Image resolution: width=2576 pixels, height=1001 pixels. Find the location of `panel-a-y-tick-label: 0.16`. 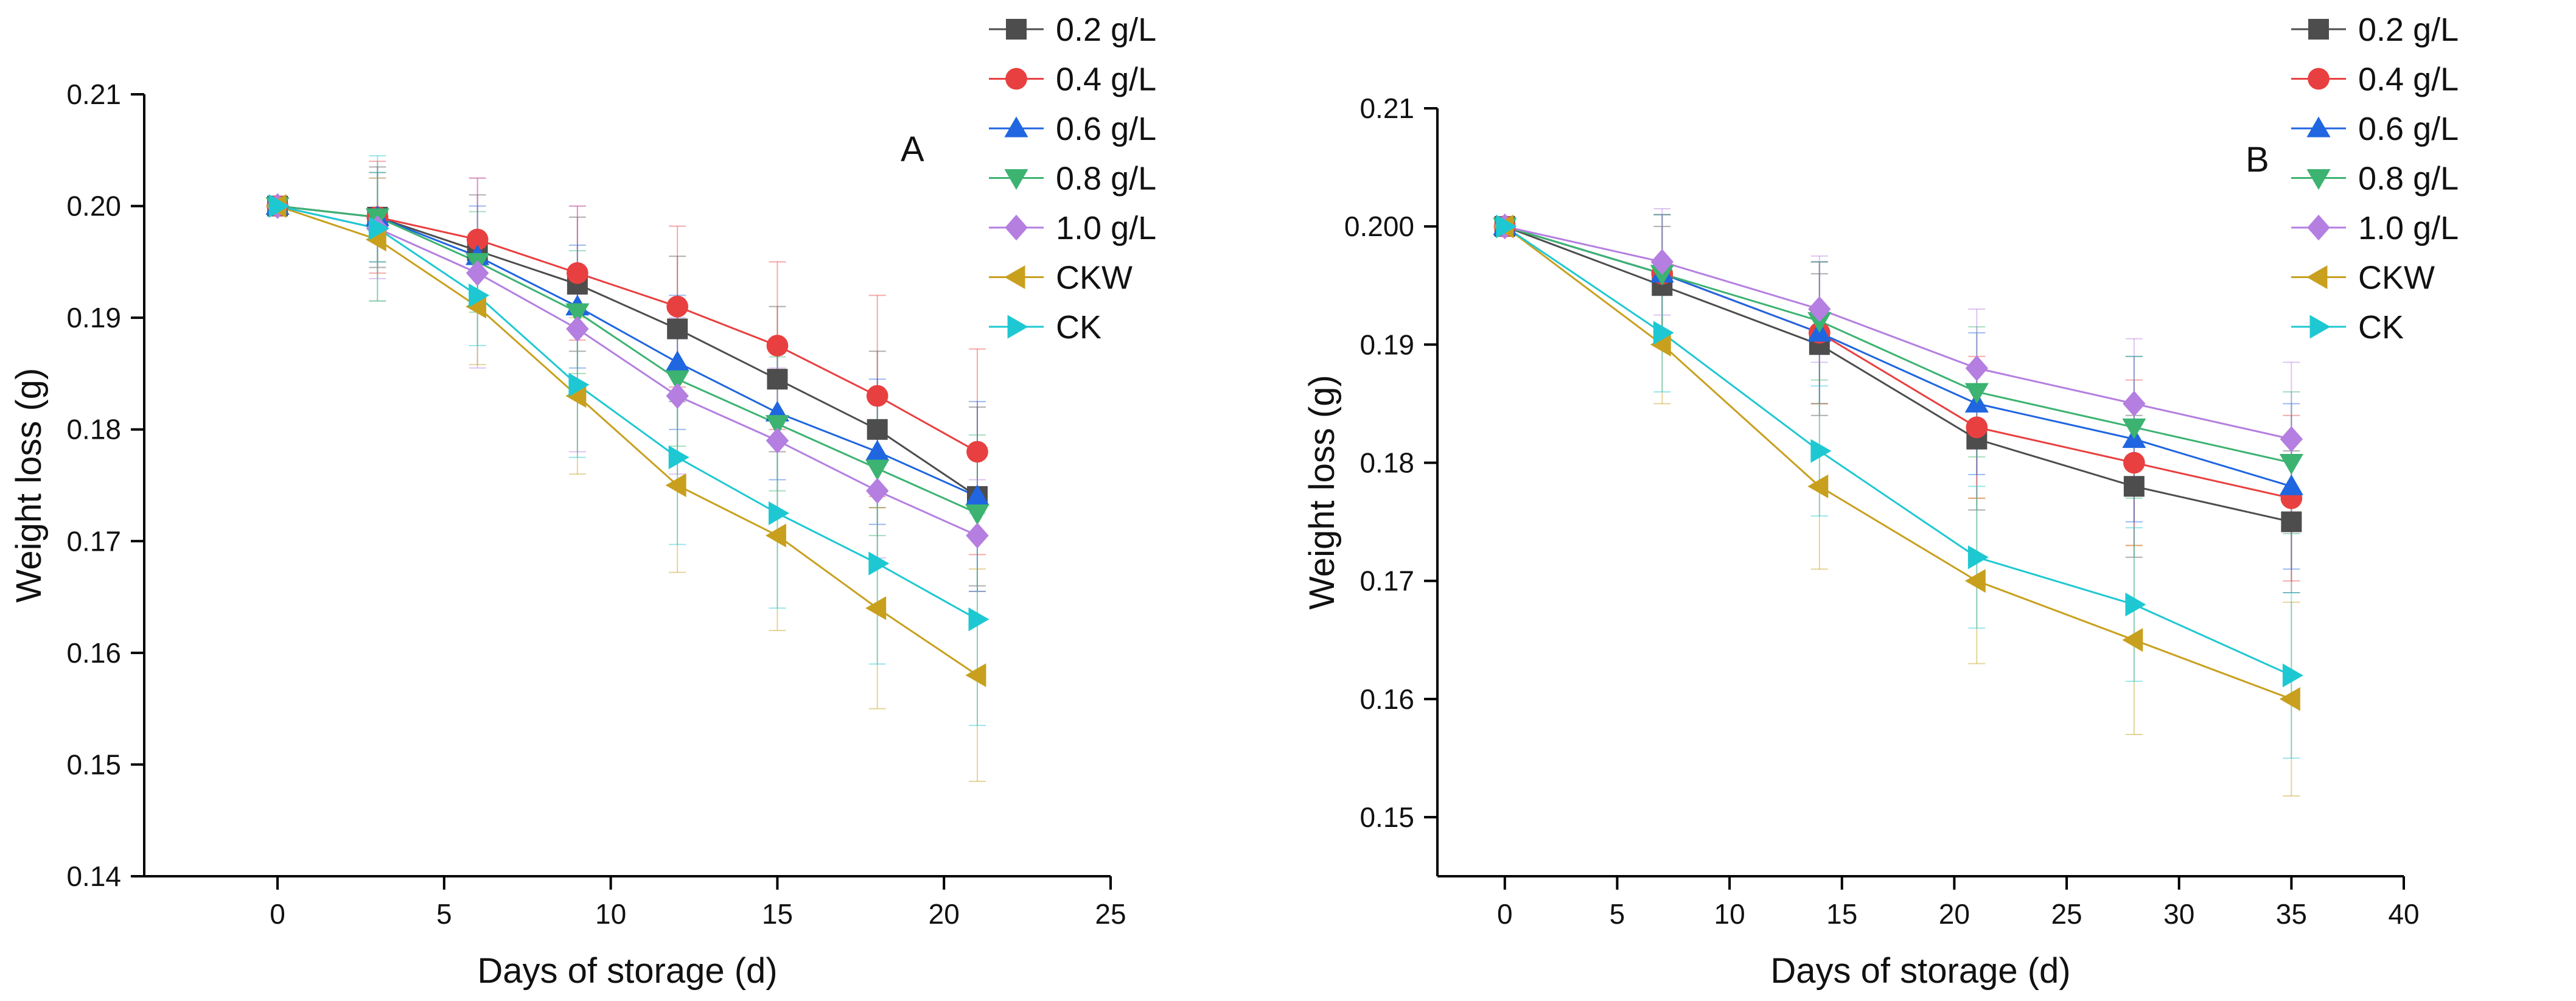

panel-a-y-tick-label: 0.16 is located at coordinates (93, 653).